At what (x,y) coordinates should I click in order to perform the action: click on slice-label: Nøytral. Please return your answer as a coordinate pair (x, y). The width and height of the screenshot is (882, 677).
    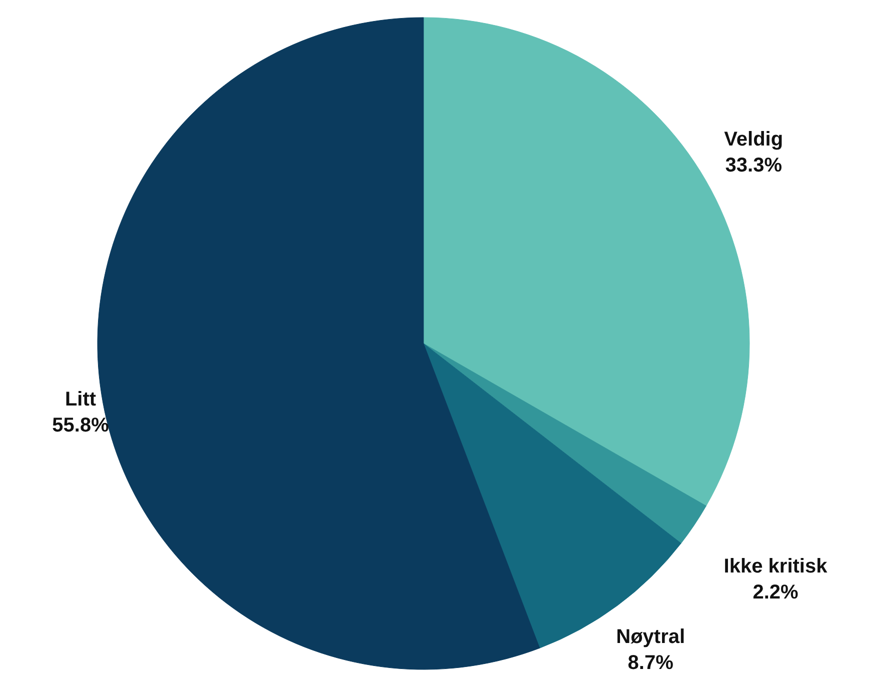
    Looking at the image, I should click on (651, 637).